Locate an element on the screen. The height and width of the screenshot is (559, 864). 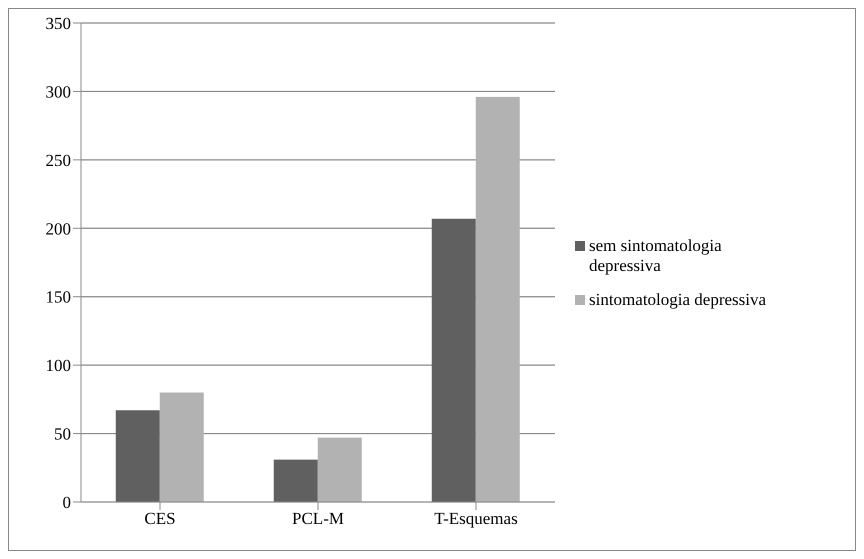
x-tick-label: T-Esquemas is located at coordinates (476, 518).